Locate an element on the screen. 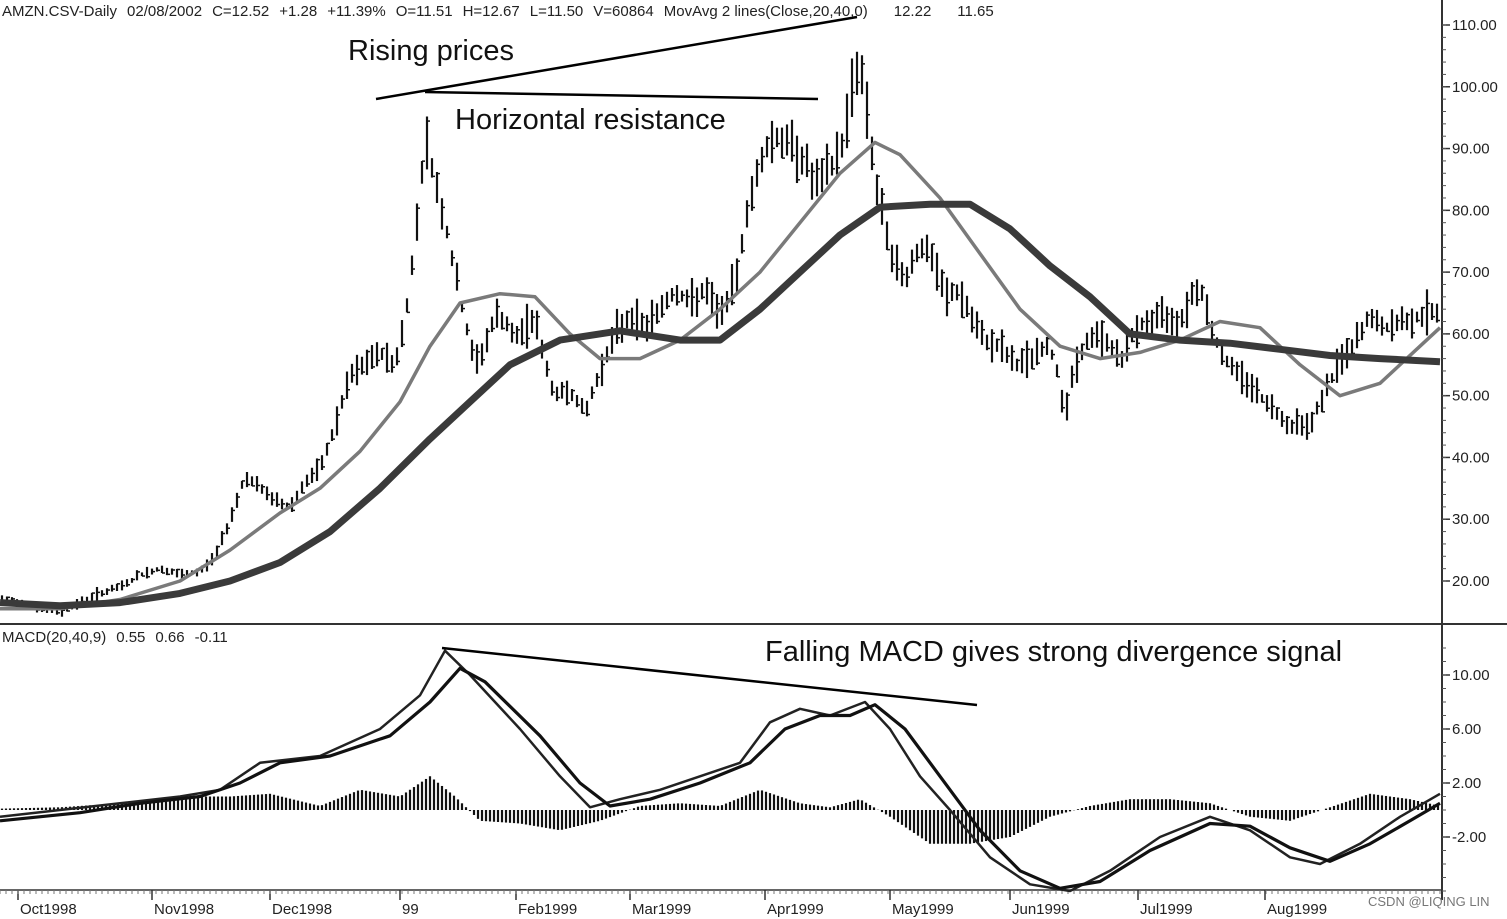 The image size is (1507, 919). price-tick-label: 30.00 is located at coordinates (1471, 519).